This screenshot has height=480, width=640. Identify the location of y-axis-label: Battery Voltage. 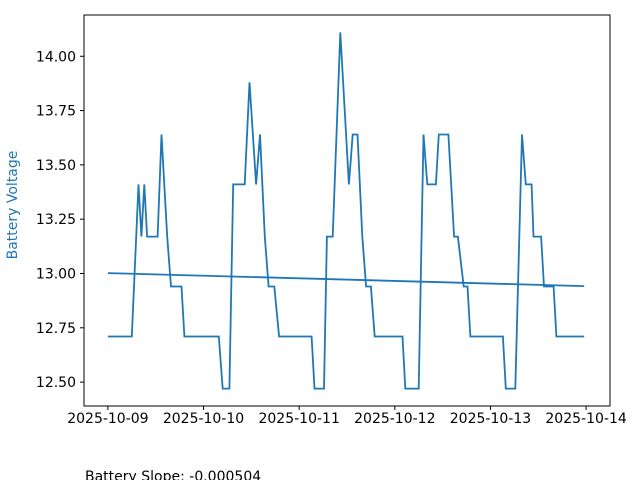
(13, 205).